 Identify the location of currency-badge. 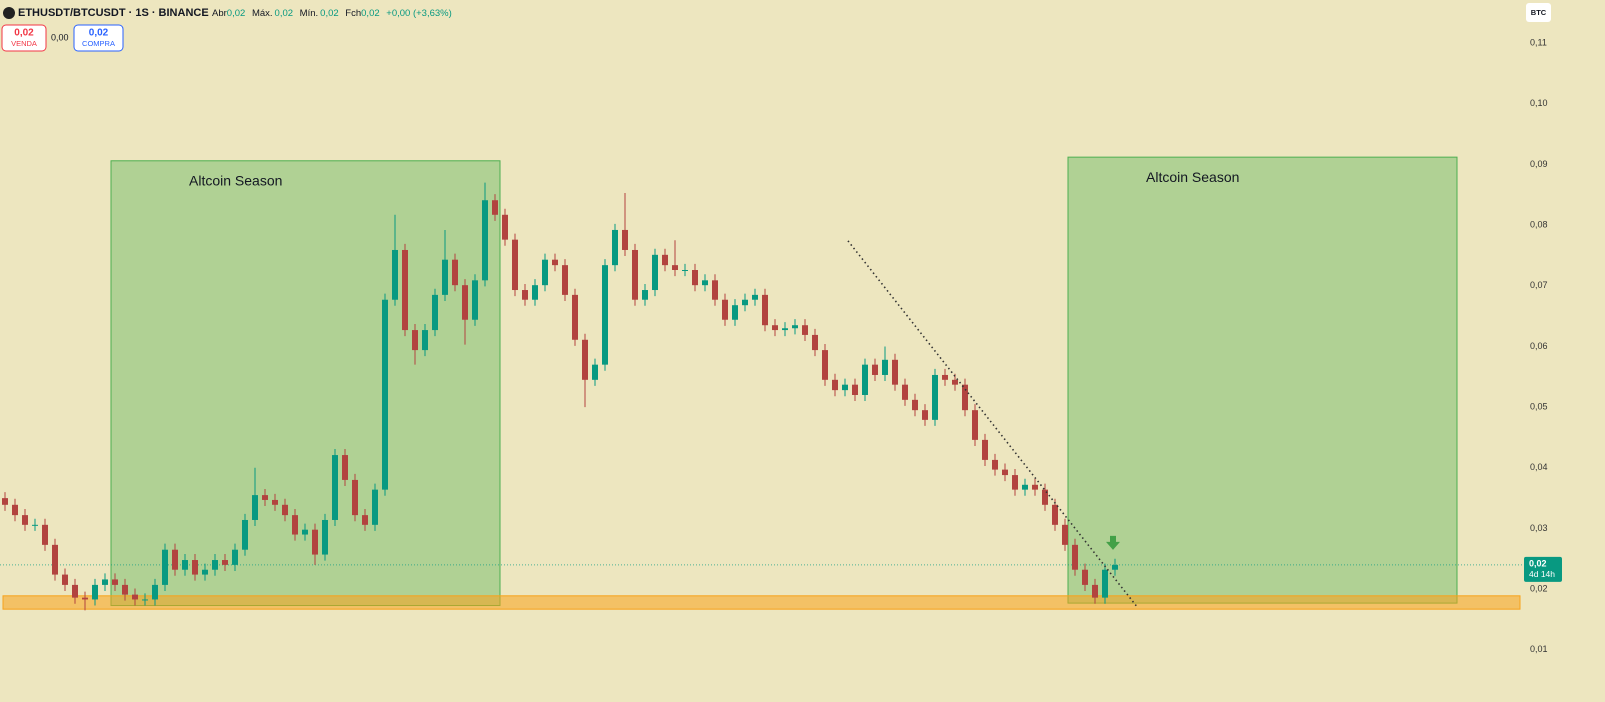
(1538, 12).